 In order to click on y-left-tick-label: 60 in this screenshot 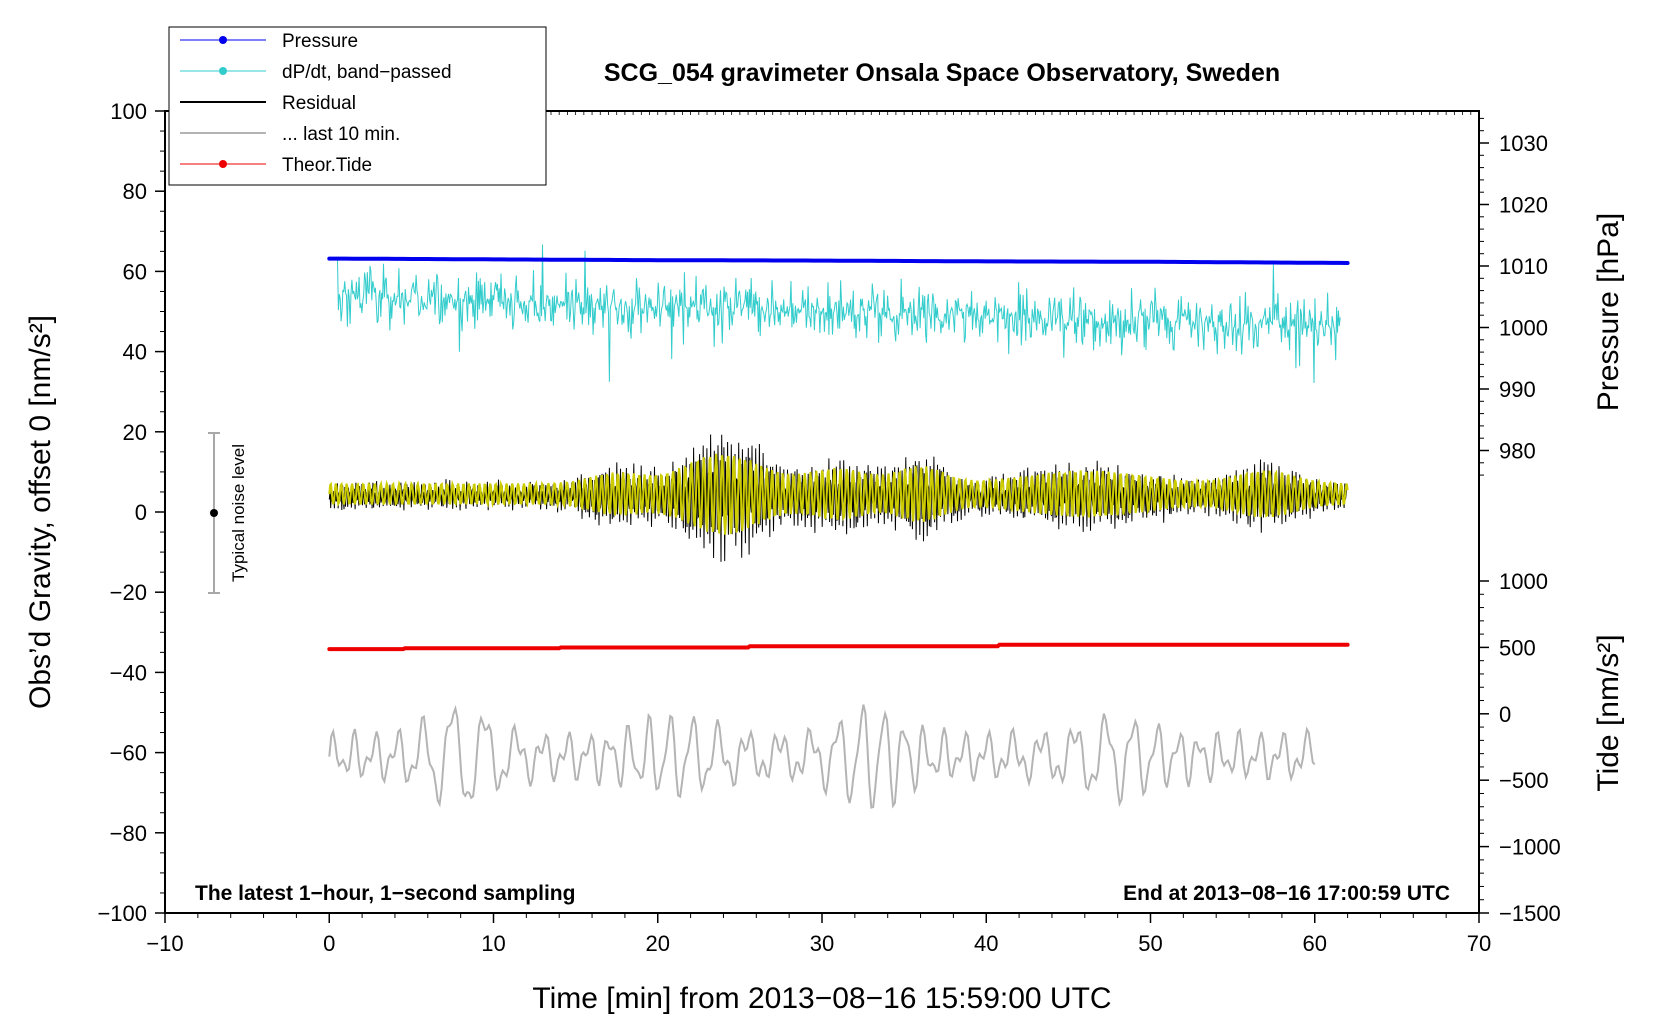, I will do `click(135, 271)`.